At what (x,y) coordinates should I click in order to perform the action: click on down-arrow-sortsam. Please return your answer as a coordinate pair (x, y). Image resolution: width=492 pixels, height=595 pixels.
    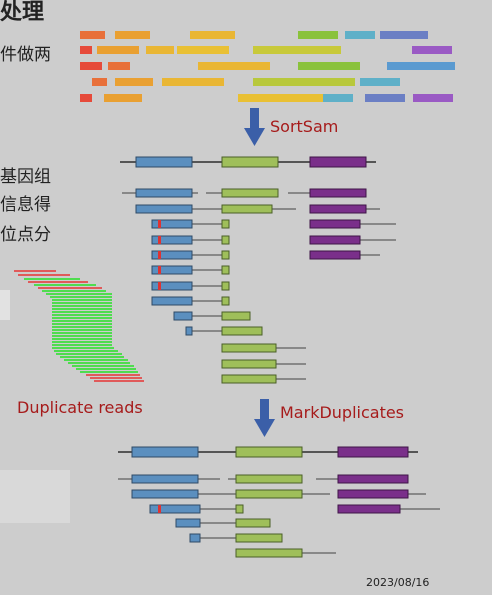
    Looking at the image, I should click on (254, 127).